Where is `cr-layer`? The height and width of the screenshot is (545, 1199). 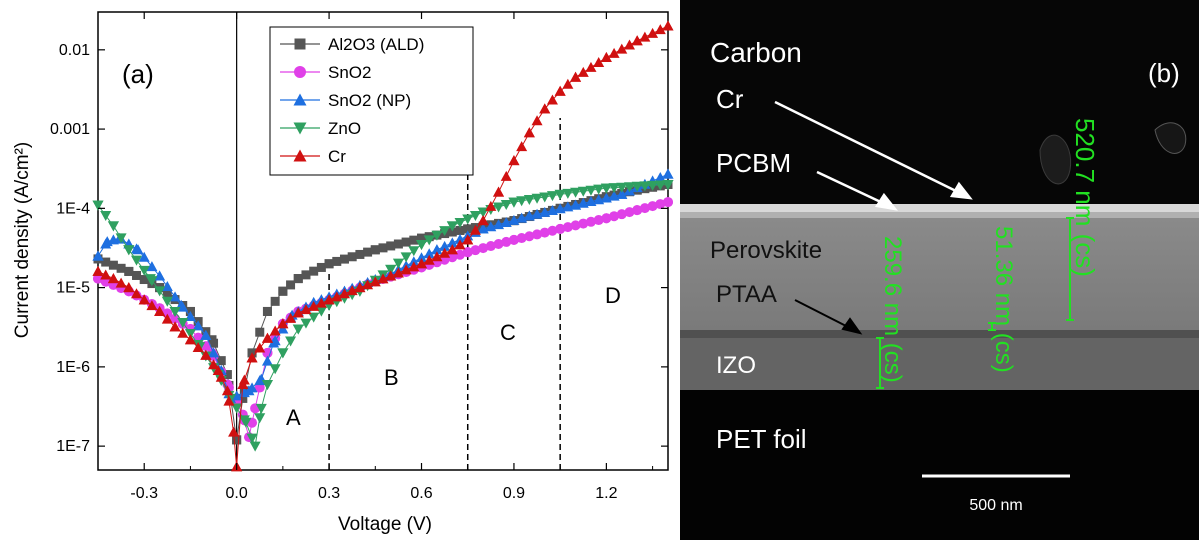 cr-layer is located at coordinates (939, 208).